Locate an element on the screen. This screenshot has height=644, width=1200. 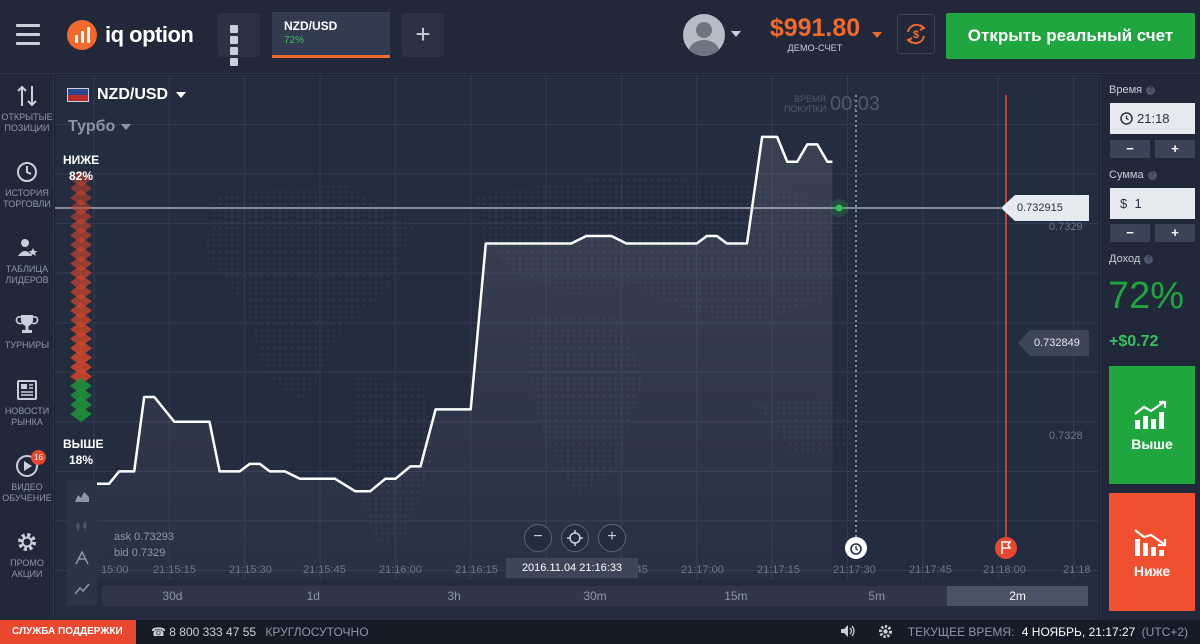
amount-input: $ 1 is located at coordinates (1152, 203).